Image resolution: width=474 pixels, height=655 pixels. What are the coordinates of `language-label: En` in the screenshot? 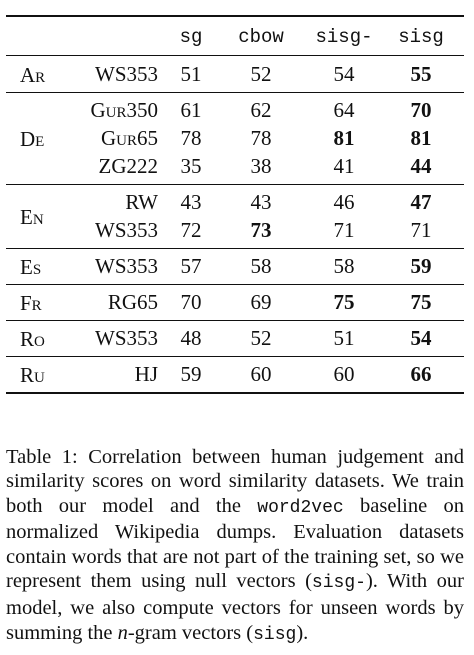 It's located at (32, 217).